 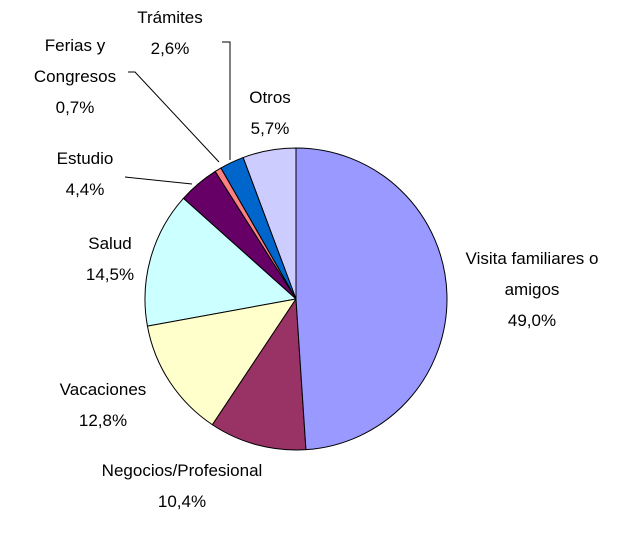 I want to click on value-label: 4,4%, so click(x=85, y=189).